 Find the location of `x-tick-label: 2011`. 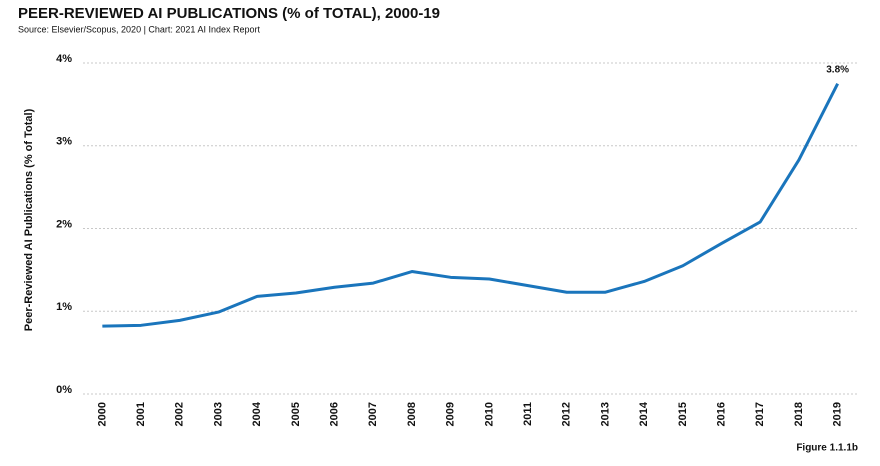

x-tick-label: 2011 is located at coordinates (528, 414).